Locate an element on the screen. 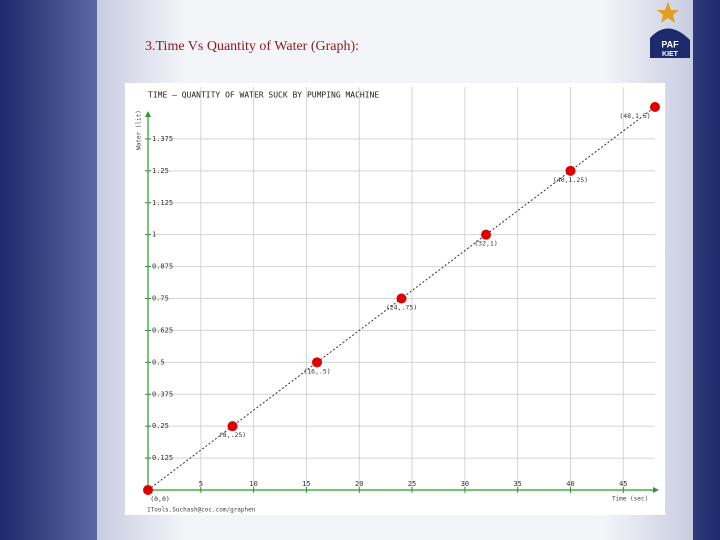 This screenshot has width=720, height=540. y-tick-label: 1.25 is located at coordinates (160, 171).